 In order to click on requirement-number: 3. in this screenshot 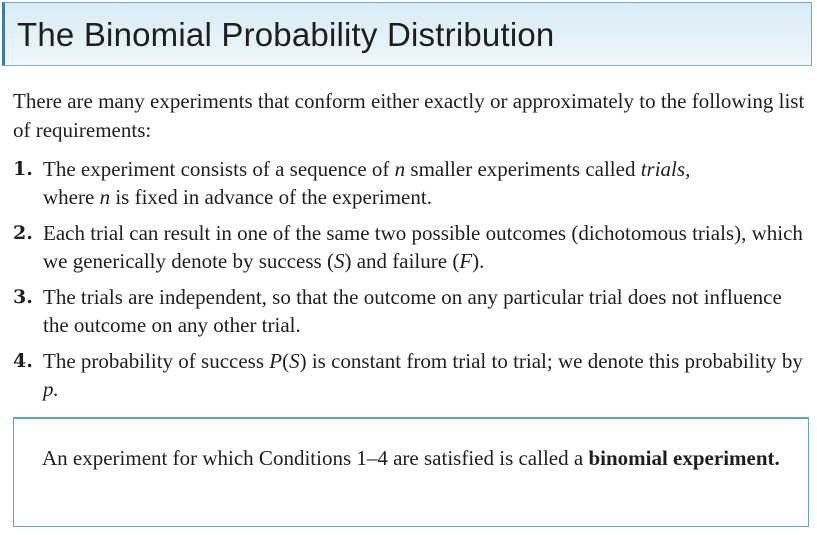, I will do `click(23, 297)`.